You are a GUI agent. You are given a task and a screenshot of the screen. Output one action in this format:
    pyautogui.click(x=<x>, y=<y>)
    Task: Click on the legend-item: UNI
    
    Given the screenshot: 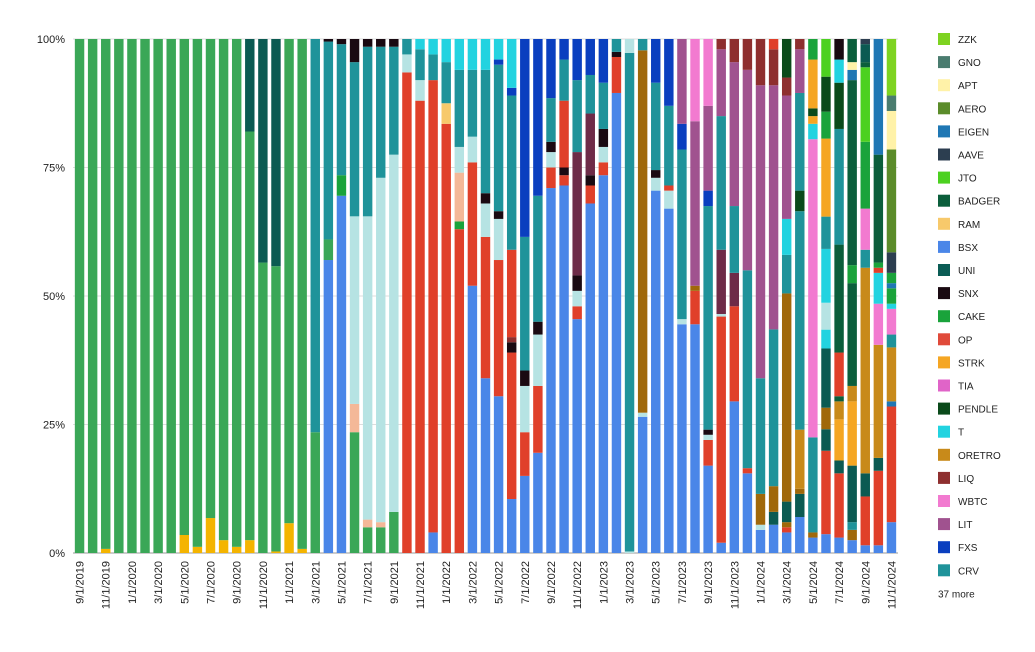 What is the action you would take?
    pyautogui.click(x=956, y=270)
    